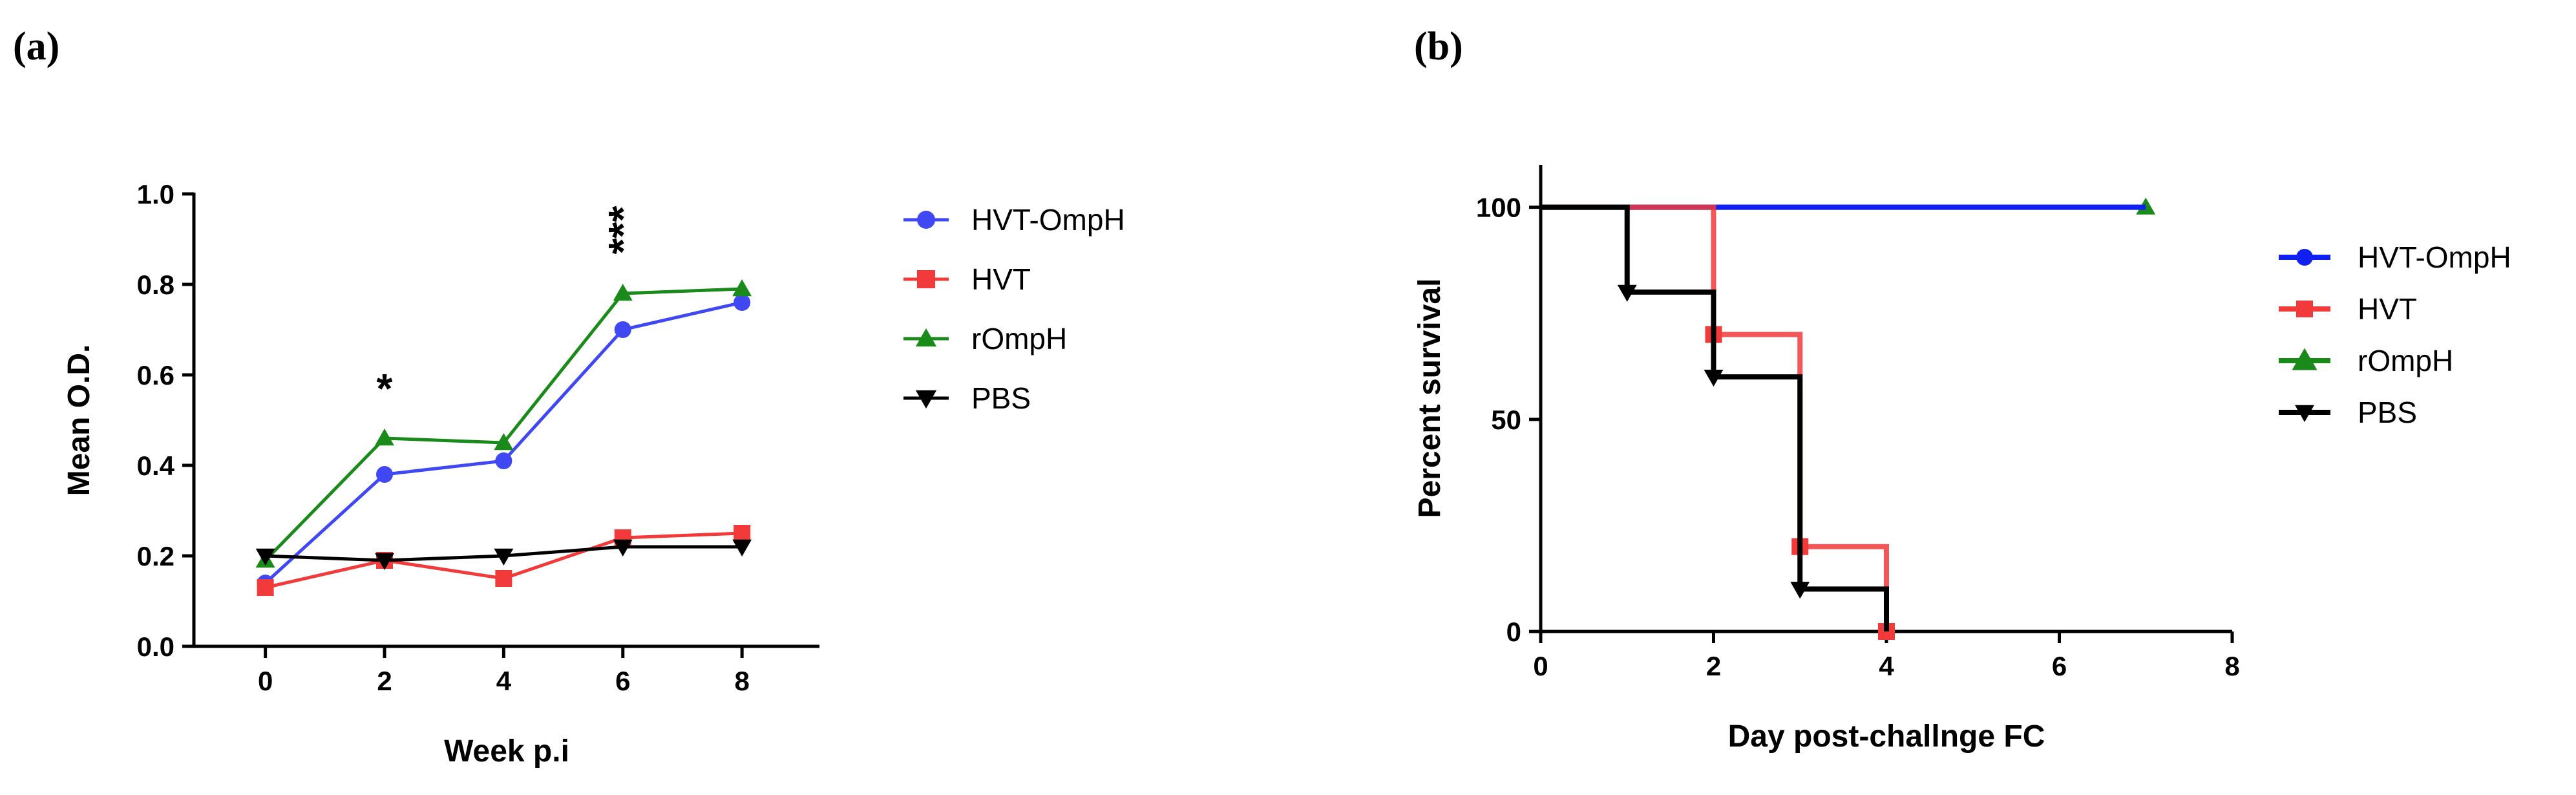  What do you see at coordinates (155, 375) in the screenshot?
I see `y-tick-label-a: 0.6` at bounding box center [155, 375].